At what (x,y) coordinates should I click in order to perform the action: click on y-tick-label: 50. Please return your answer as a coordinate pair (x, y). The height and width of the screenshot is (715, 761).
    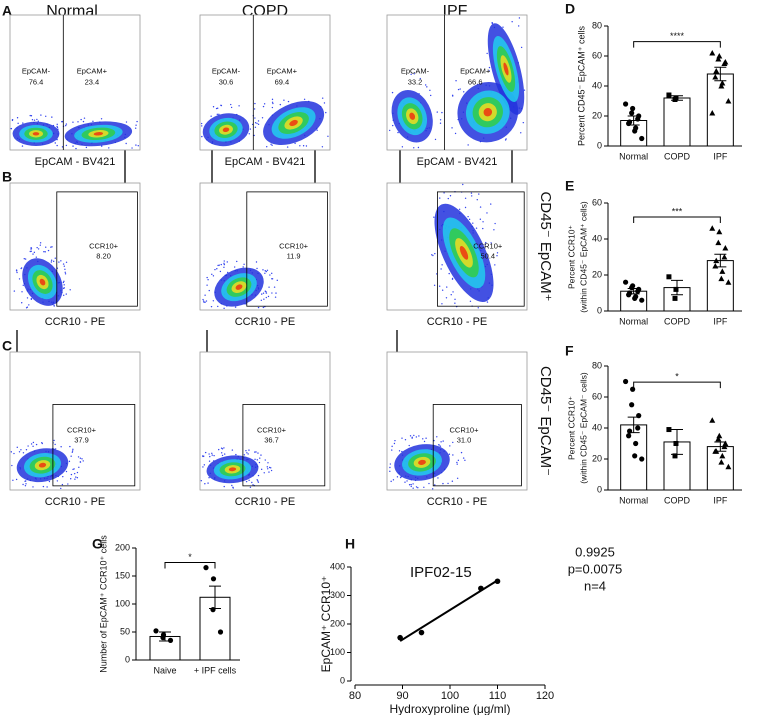
    Looking at the image, I should click on (125, 631).